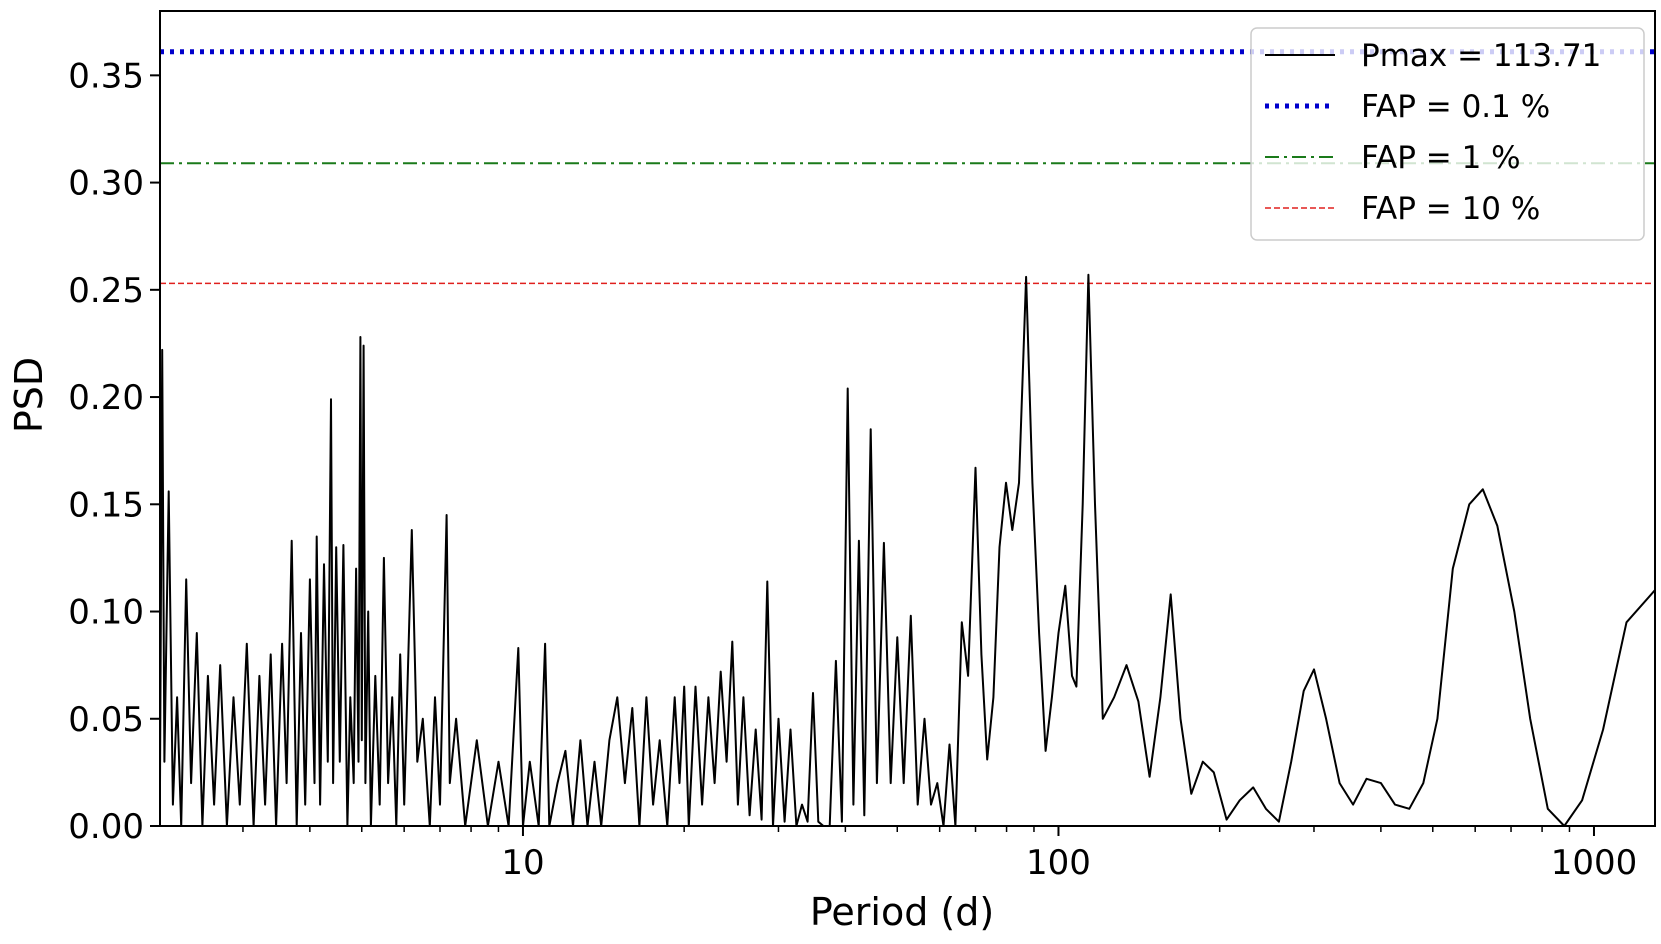  I want to click on legend-label: FAP = 10 %, so click(1450, 209).